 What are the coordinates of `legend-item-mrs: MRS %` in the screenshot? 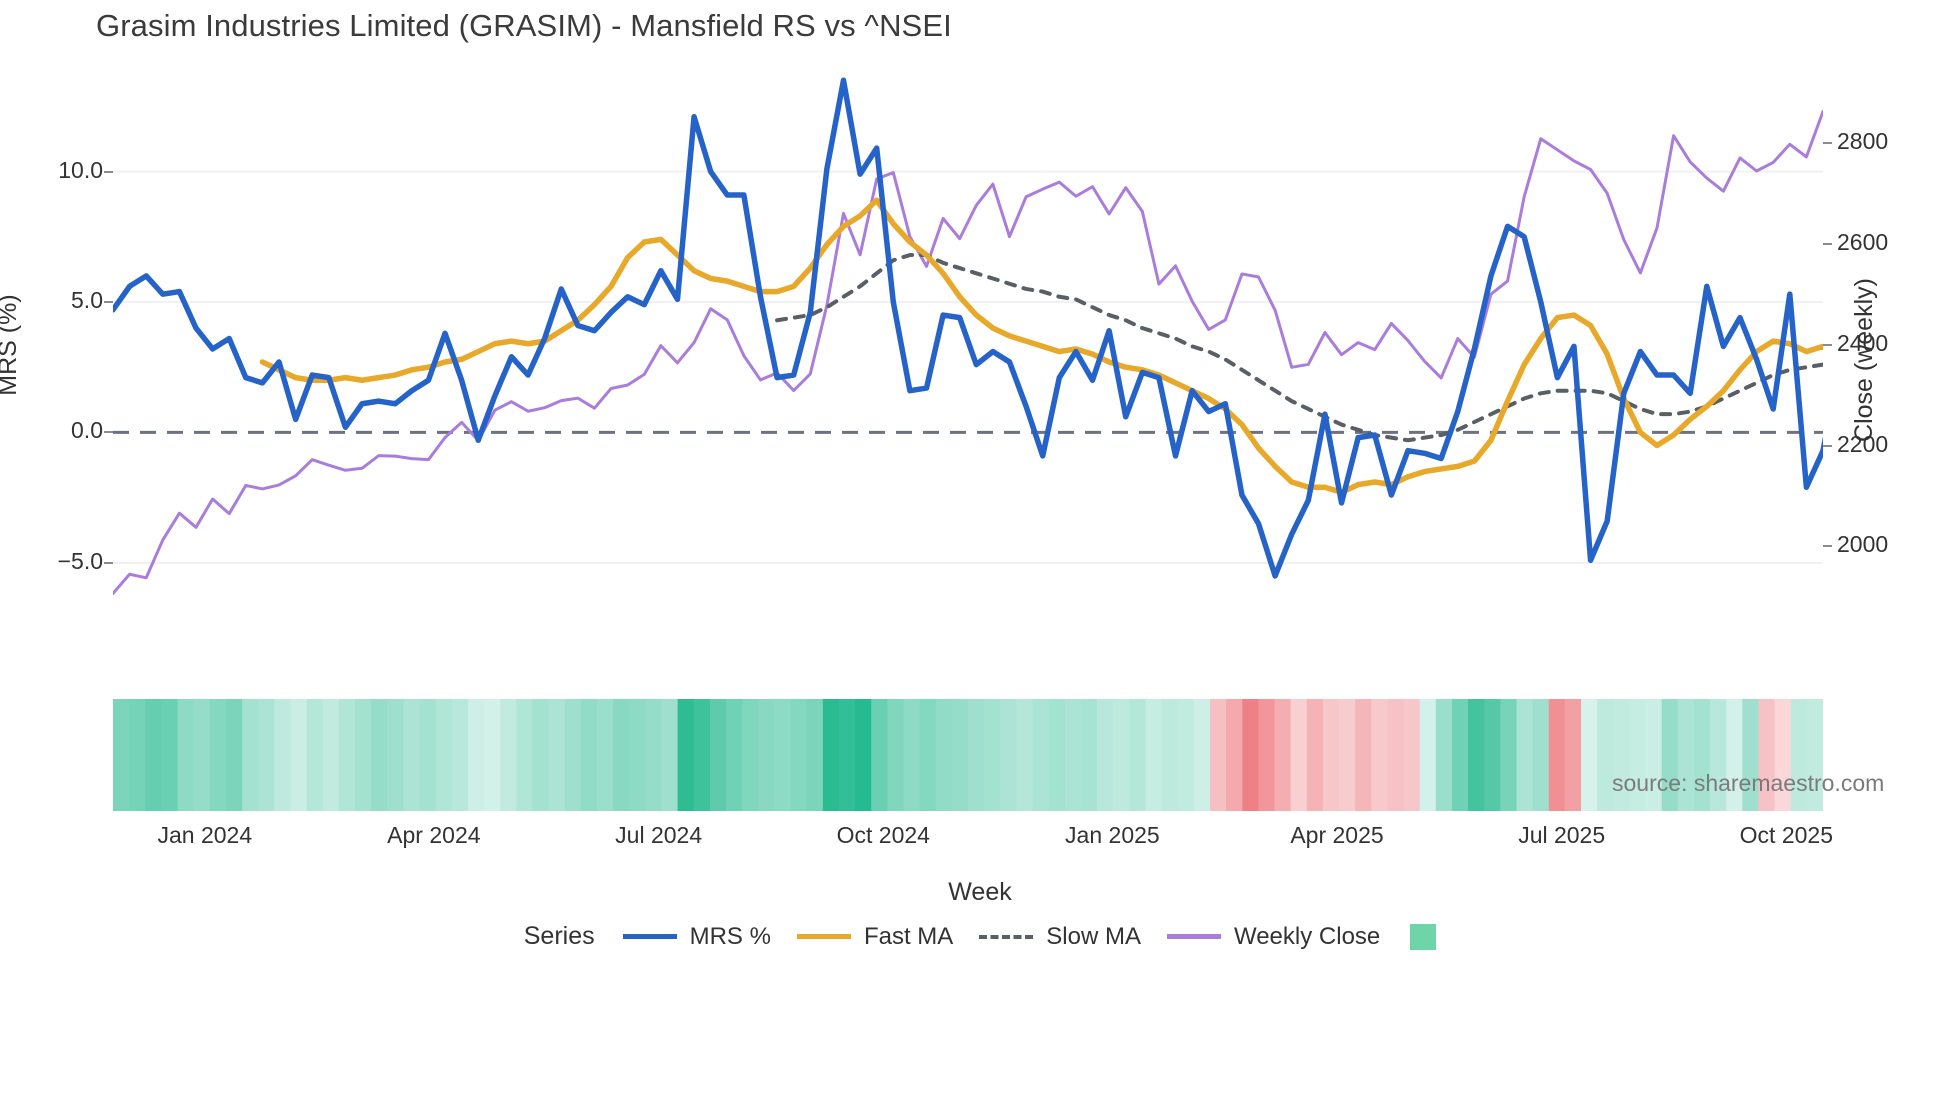 It's located at (696, 937).